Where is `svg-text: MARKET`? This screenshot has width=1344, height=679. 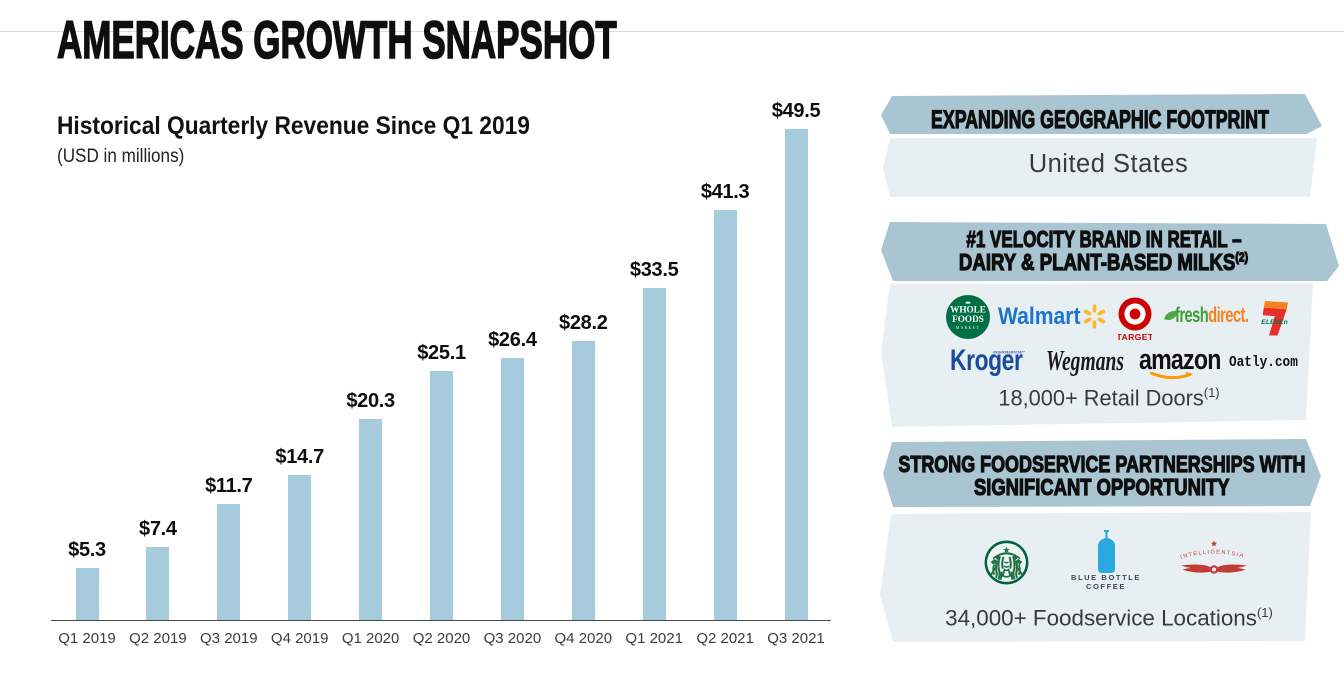 svg-text: MARKET is located at coordinates (968, 328).